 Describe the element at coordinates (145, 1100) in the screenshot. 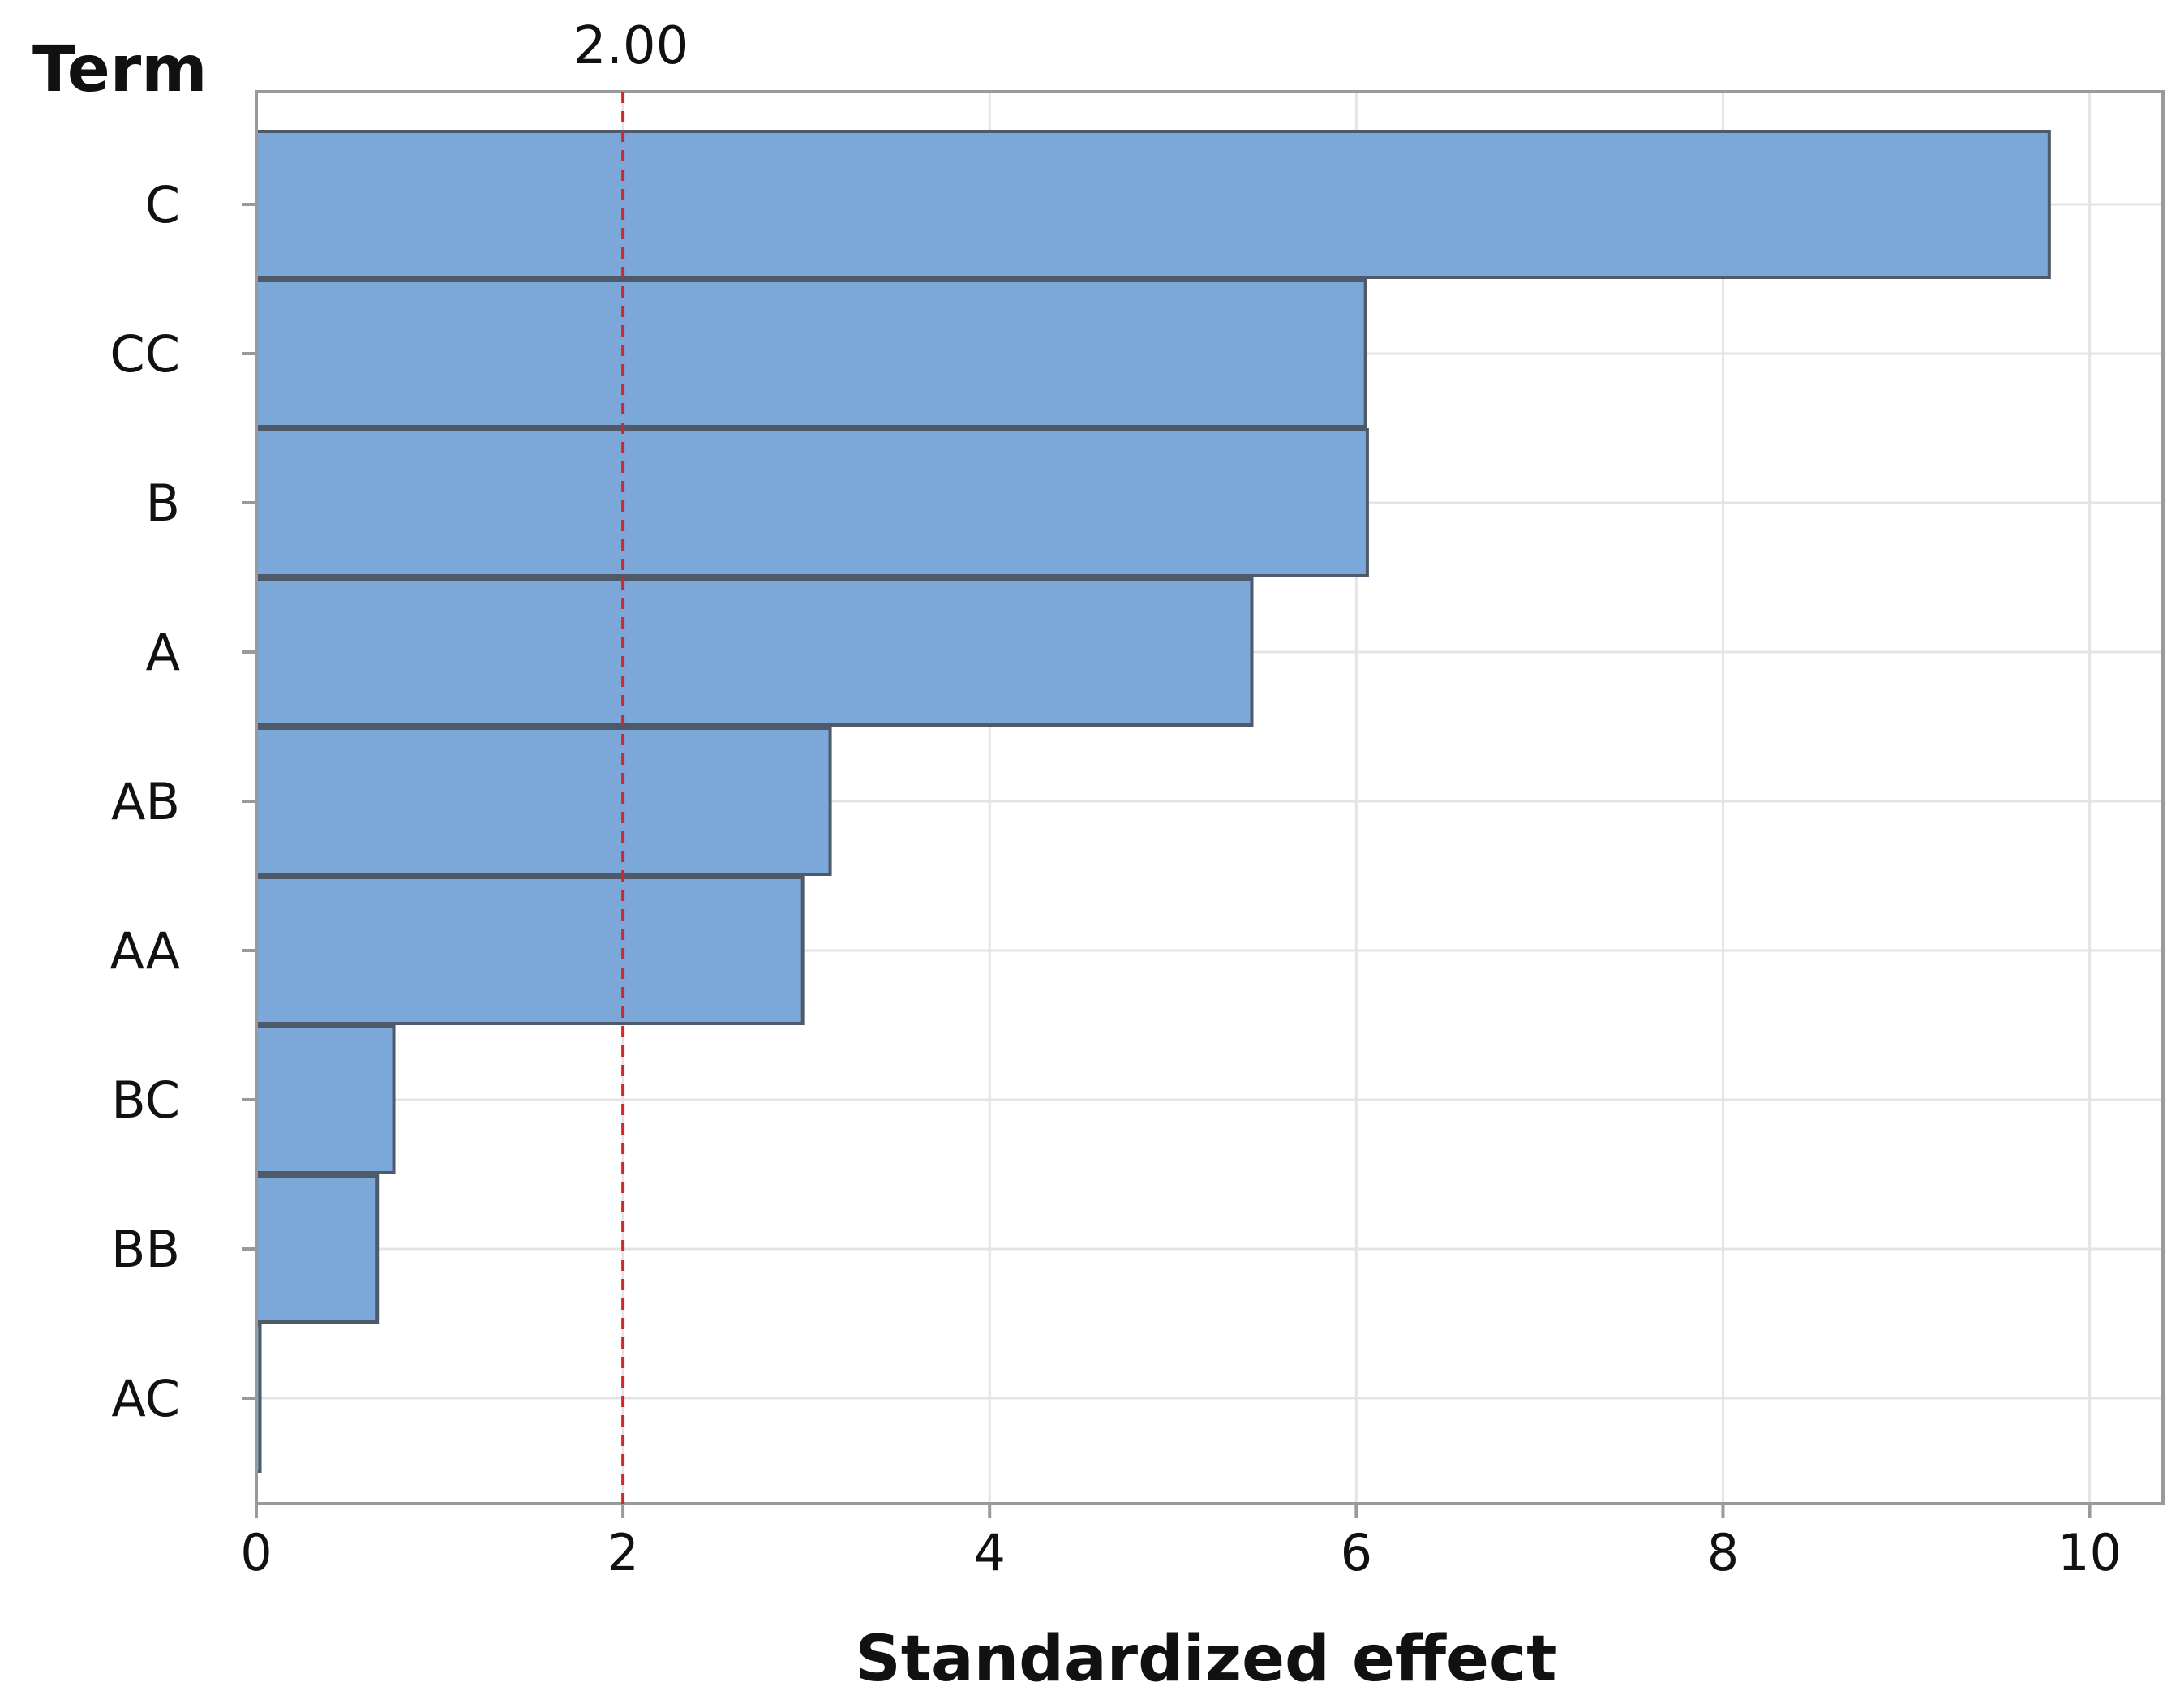

I see `y-tick-label-BC: BC` at that location.